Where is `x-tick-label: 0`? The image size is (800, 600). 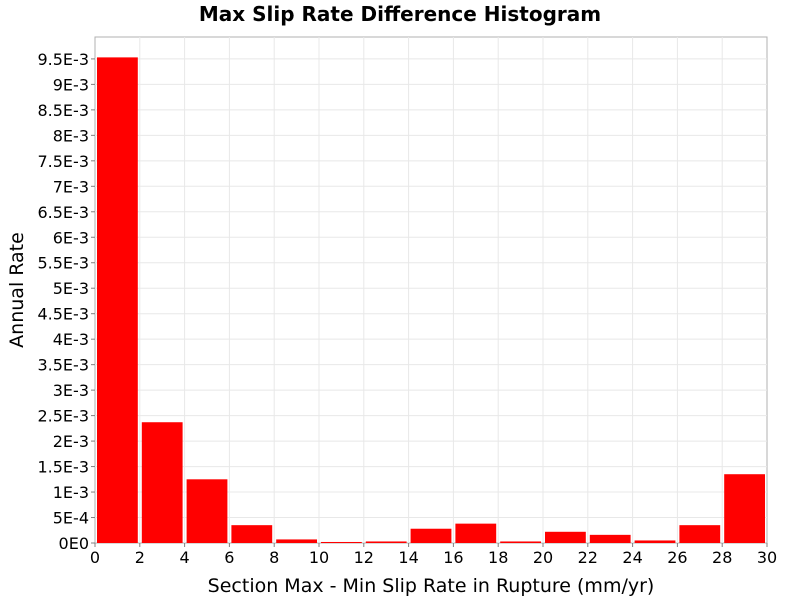 x-tick-label: 0 is located at coordinates (95, 557).